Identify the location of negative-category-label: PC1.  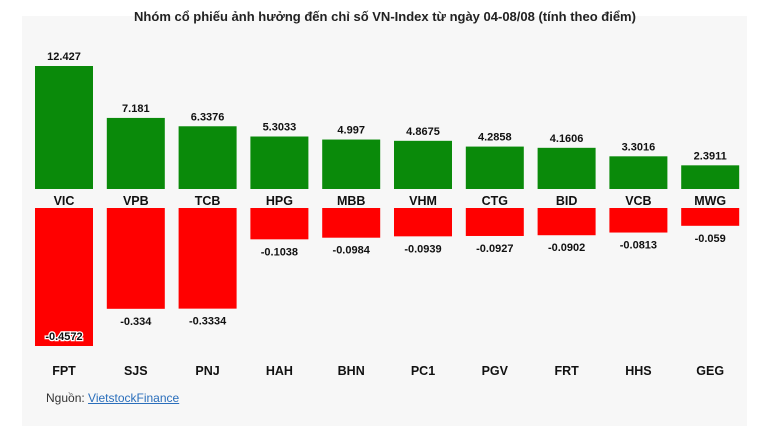
(423, 371).